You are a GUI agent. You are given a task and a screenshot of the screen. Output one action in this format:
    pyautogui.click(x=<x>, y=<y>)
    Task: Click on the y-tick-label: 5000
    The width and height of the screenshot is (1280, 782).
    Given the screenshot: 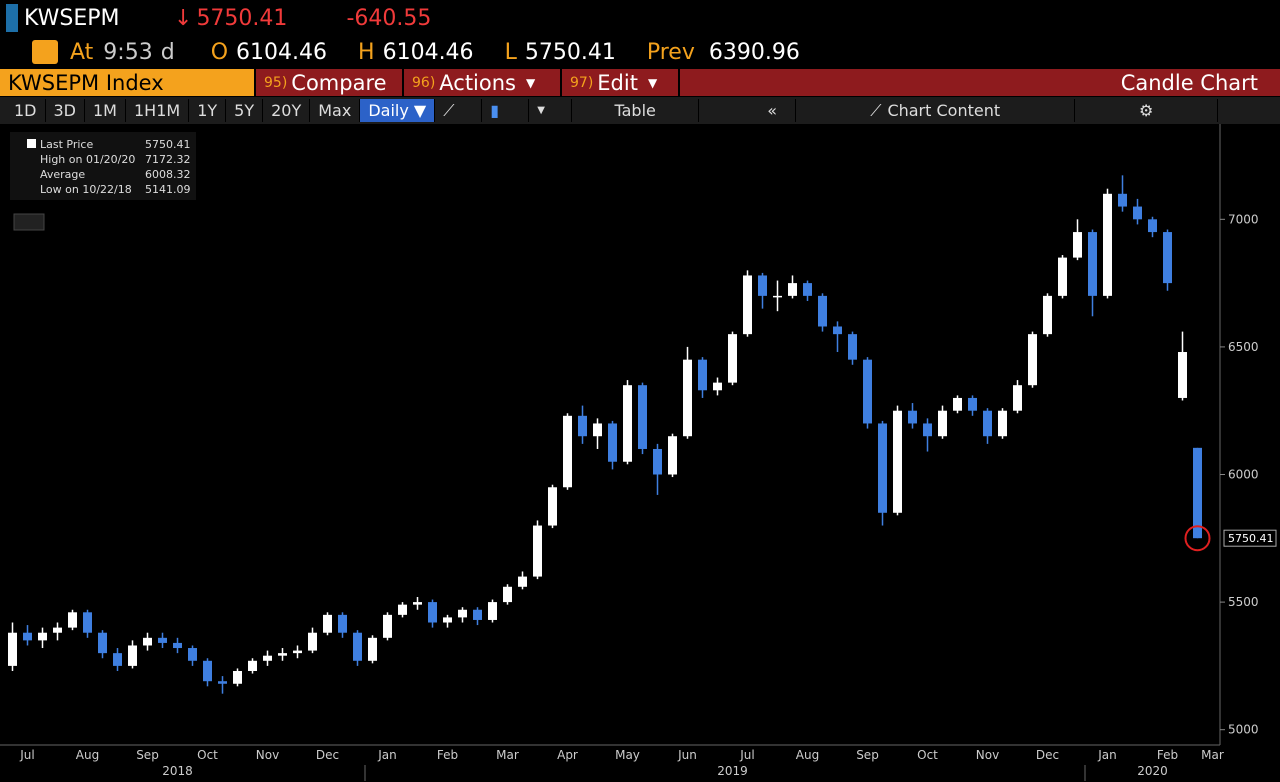 What is the action you would take?
    pyautogui.click(x=1243, y=730)
    